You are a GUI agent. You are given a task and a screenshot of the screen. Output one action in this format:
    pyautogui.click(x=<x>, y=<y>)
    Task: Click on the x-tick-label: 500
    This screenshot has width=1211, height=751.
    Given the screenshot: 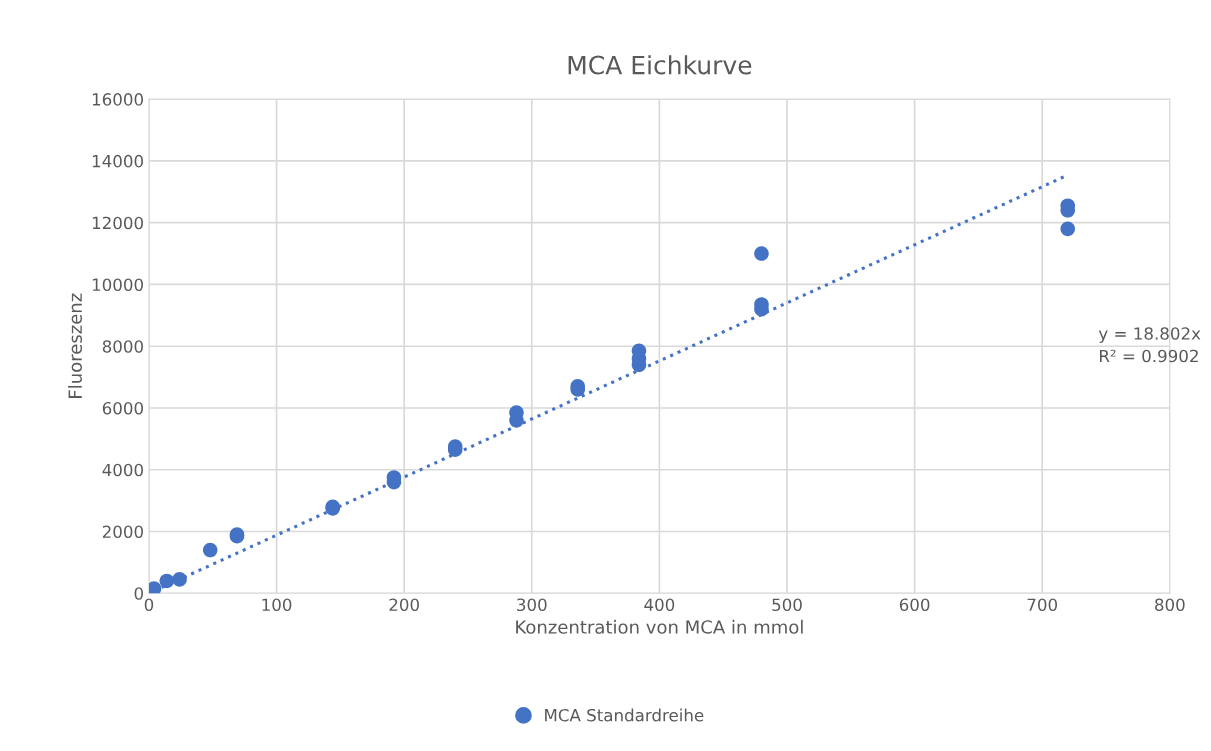 What is the action you would take?
    pyautogui.click(x=787, y=605)
    